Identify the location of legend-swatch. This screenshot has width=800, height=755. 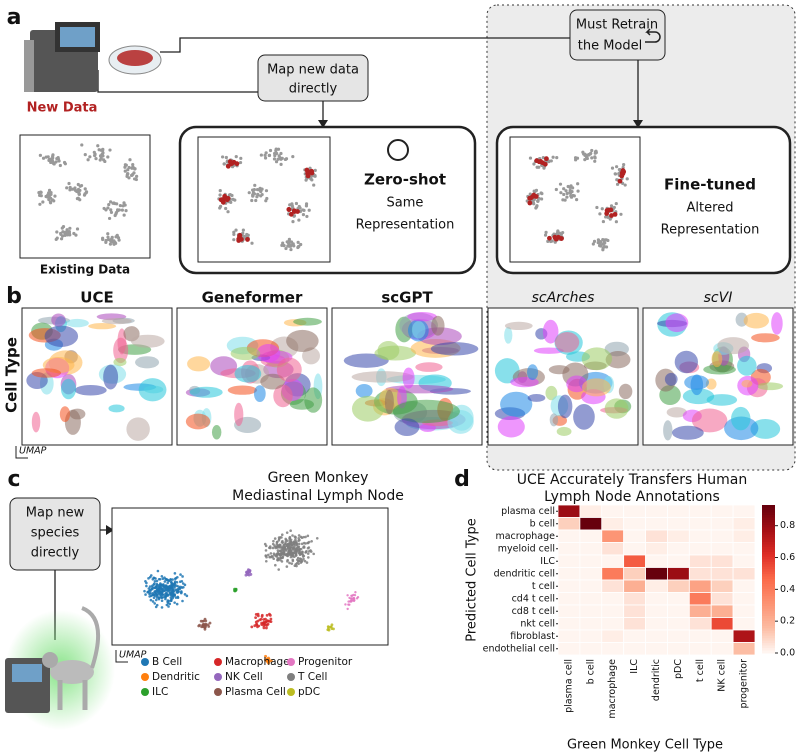
(218, 662).